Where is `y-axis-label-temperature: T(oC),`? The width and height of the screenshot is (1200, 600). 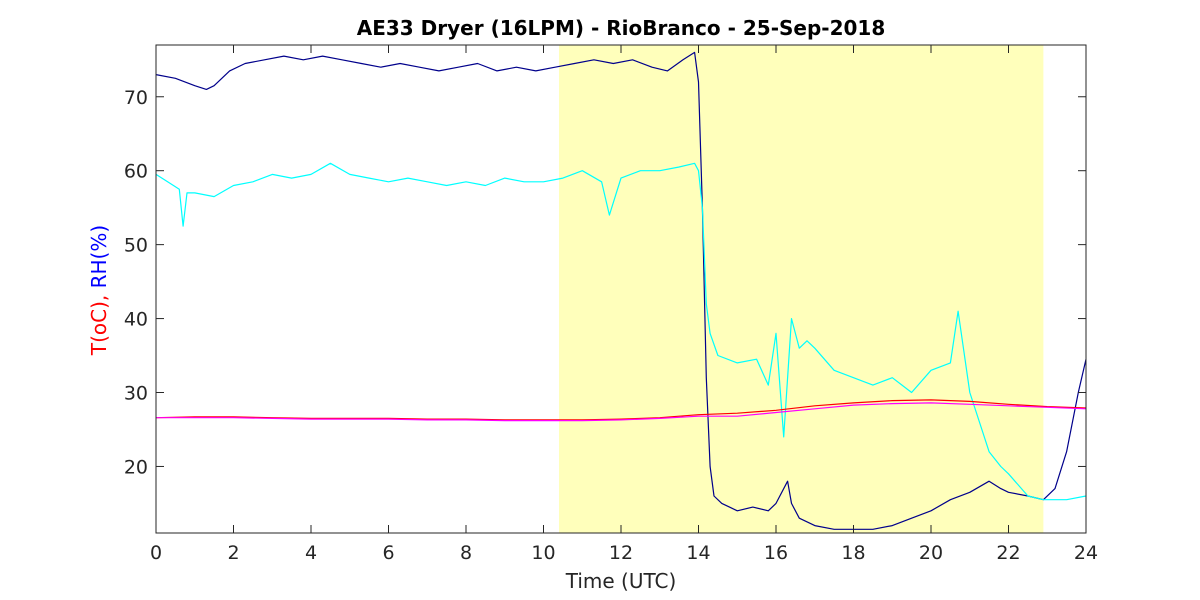
y-axis-label-temperature: T(oC), is located at coordinates (99, 322).